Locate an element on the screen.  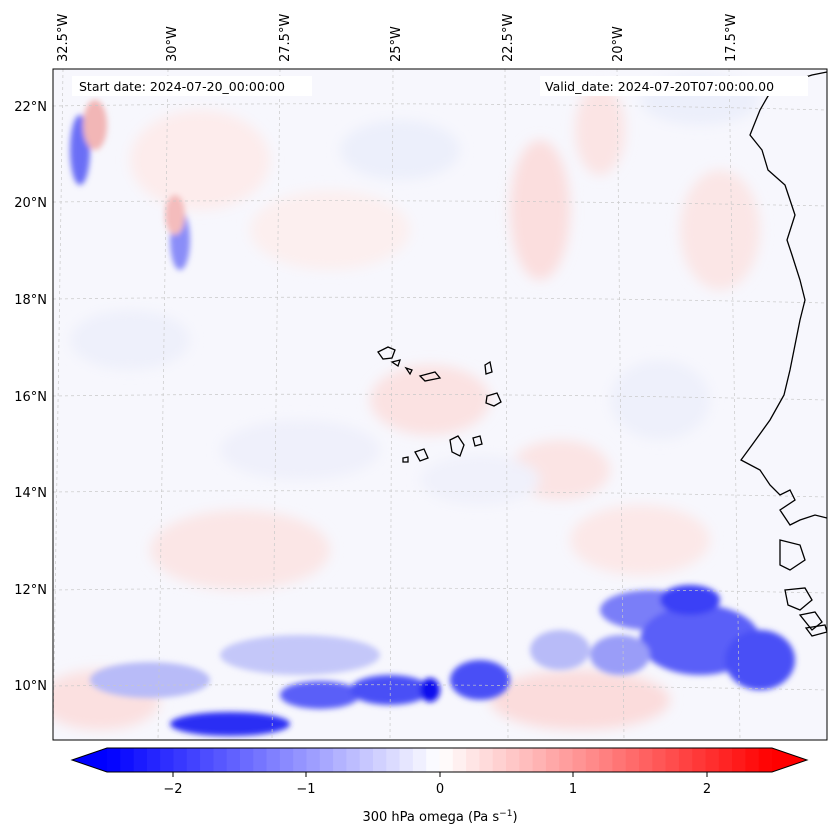
valid-date-box is located at coordinates (674, 86).